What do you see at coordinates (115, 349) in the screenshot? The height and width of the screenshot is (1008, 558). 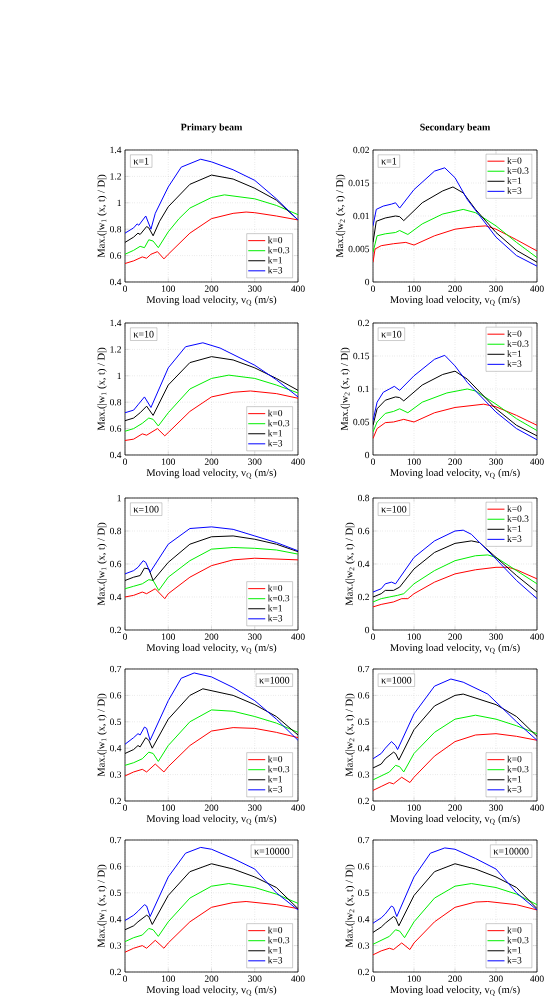 I see `y-tick-label: 1.2` at bounding box center [115, 349].